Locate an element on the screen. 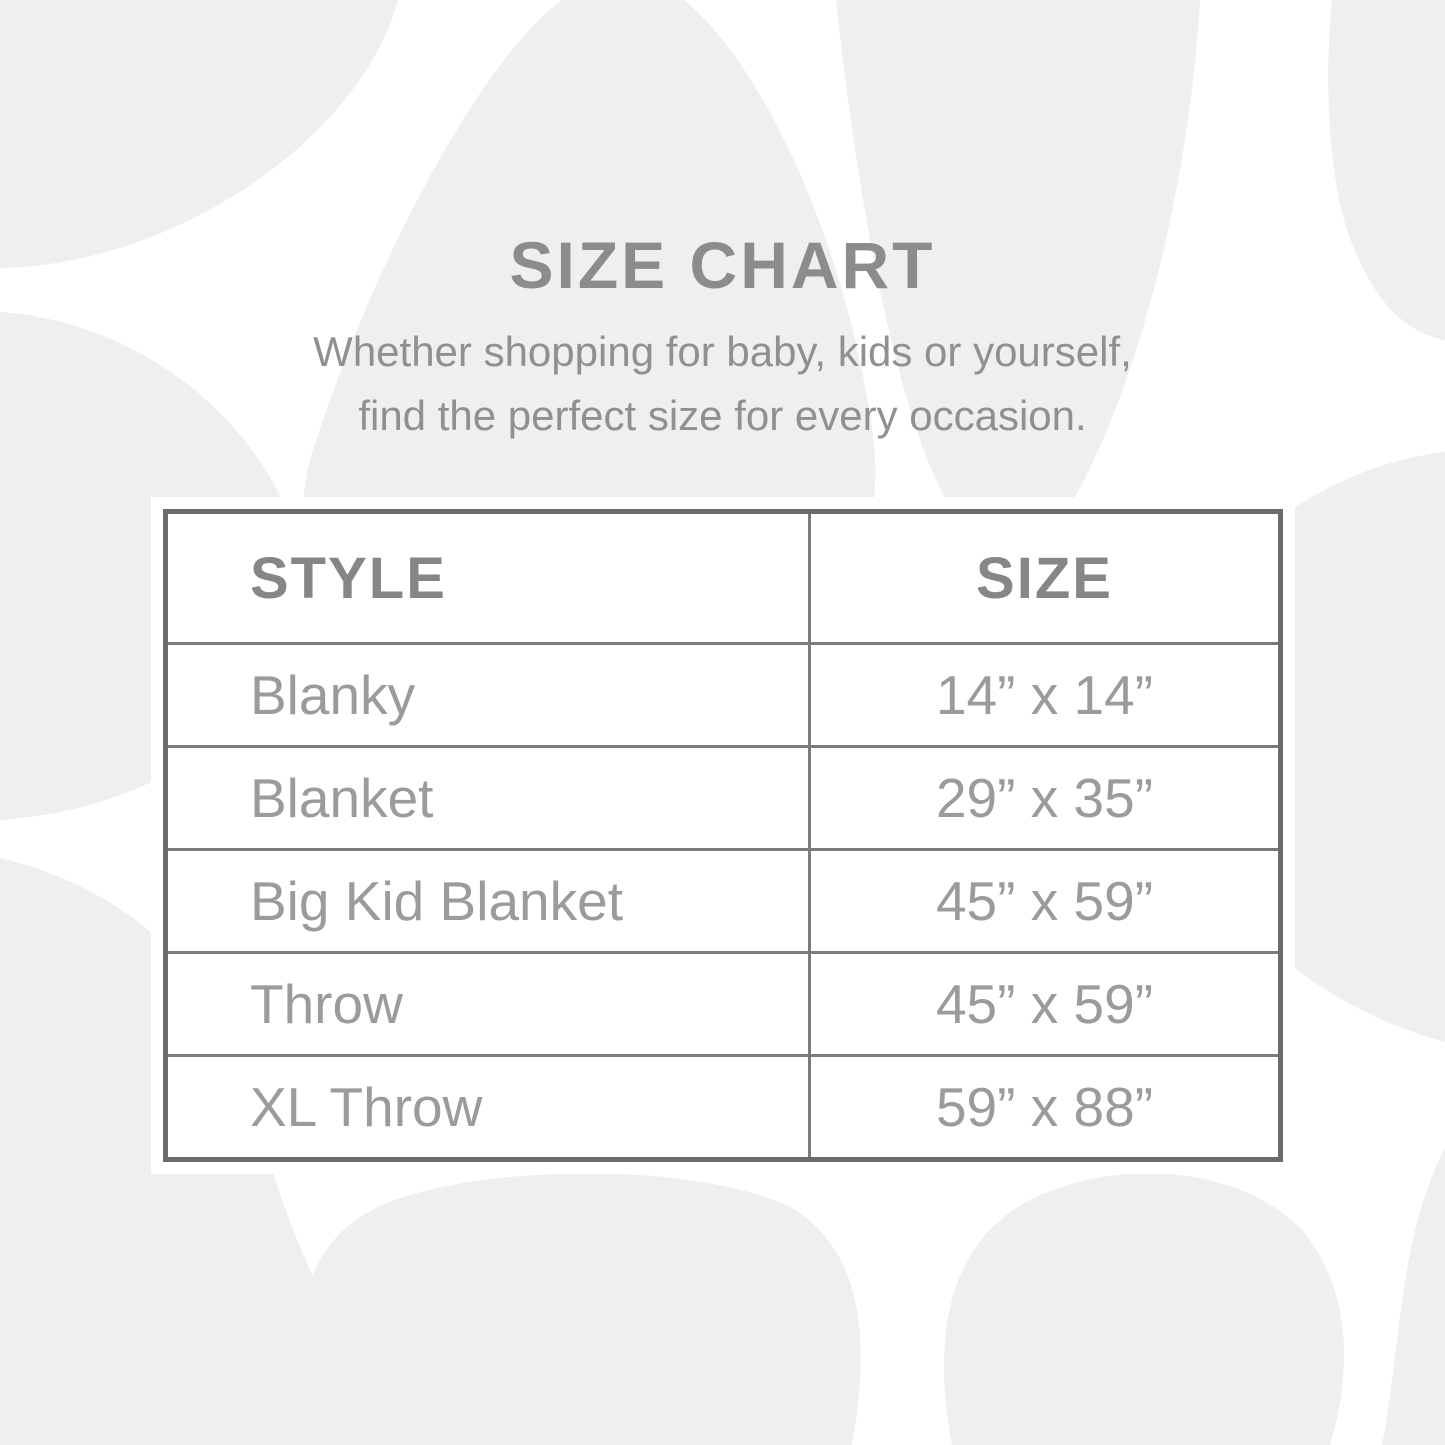 The image size is (1445, 1445). style-cell: Blanket is located at coordinates (342, 798).